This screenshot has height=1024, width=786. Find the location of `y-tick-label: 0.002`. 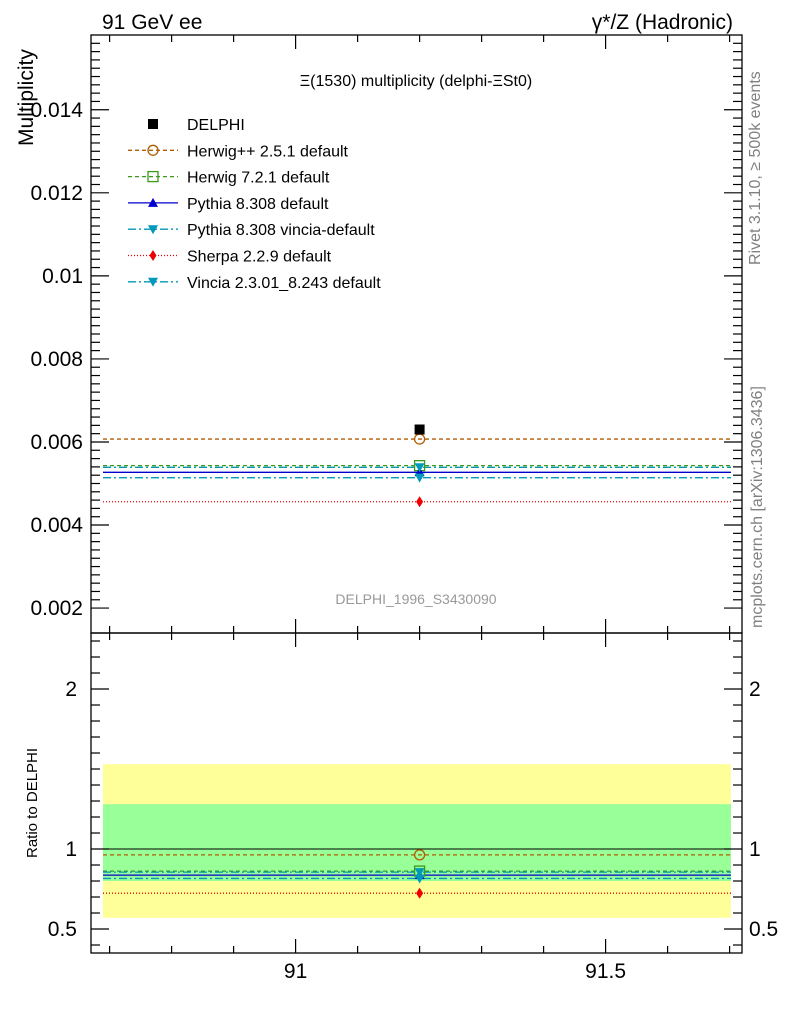

y-tick-label: 0.002 is located at coordinates (56, 608).